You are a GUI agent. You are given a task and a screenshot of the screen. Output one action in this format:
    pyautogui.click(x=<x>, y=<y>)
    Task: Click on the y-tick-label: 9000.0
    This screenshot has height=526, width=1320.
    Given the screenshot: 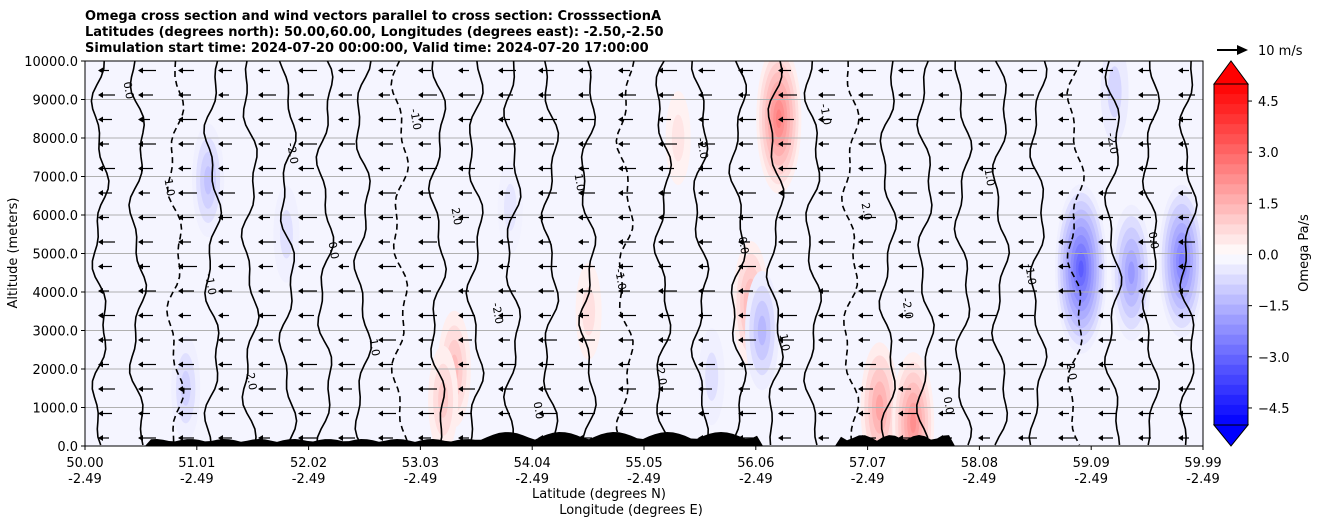 What is the action you would take?
    pyautogui.click(x=56, y=101)
    